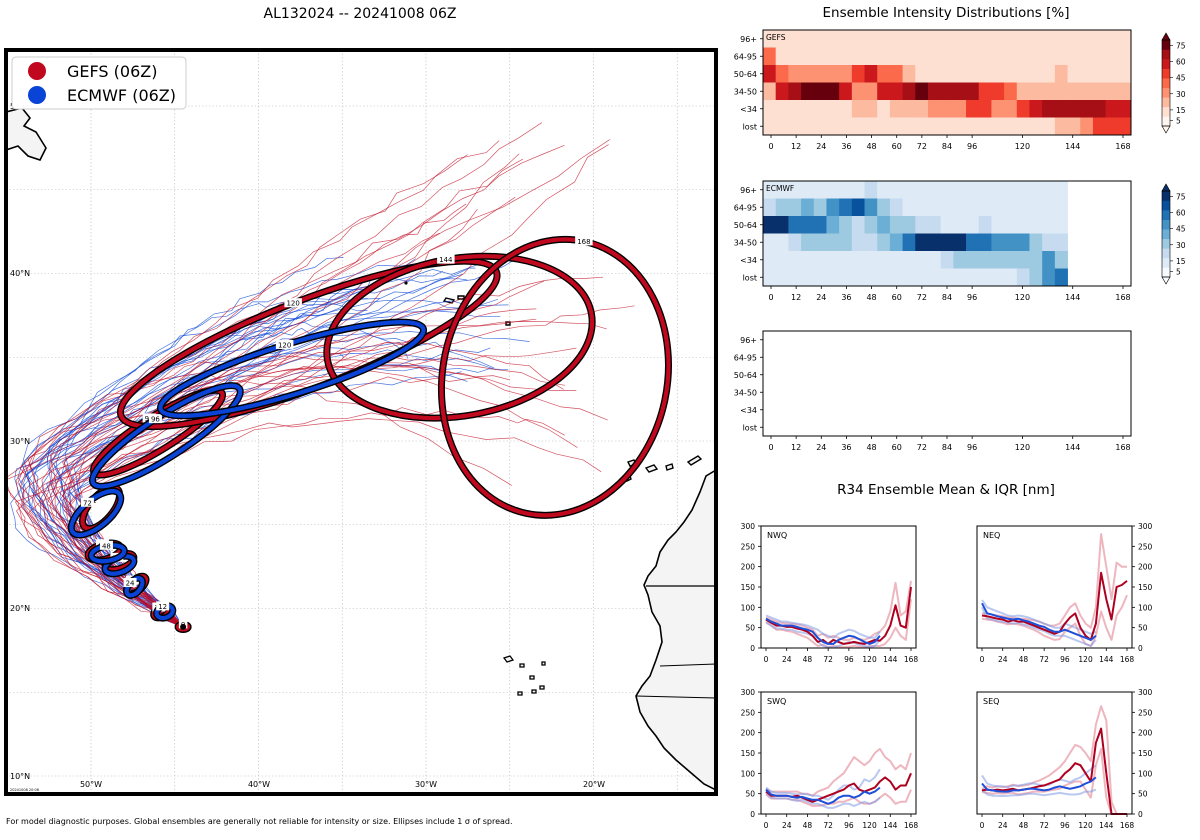 The image size is (1200, 840). I want to click on intensity-row-label: 34-50, so click(745, 242).